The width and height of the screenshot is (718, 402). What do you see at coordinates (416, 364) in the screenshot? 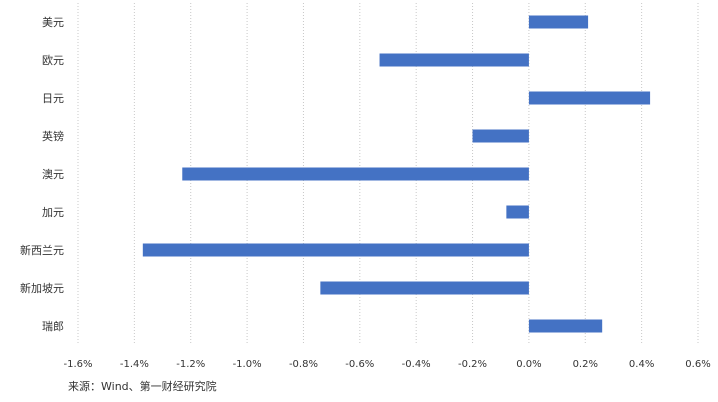
I see `x-tick-label: -0.4%` at bounding box center [416, 364].